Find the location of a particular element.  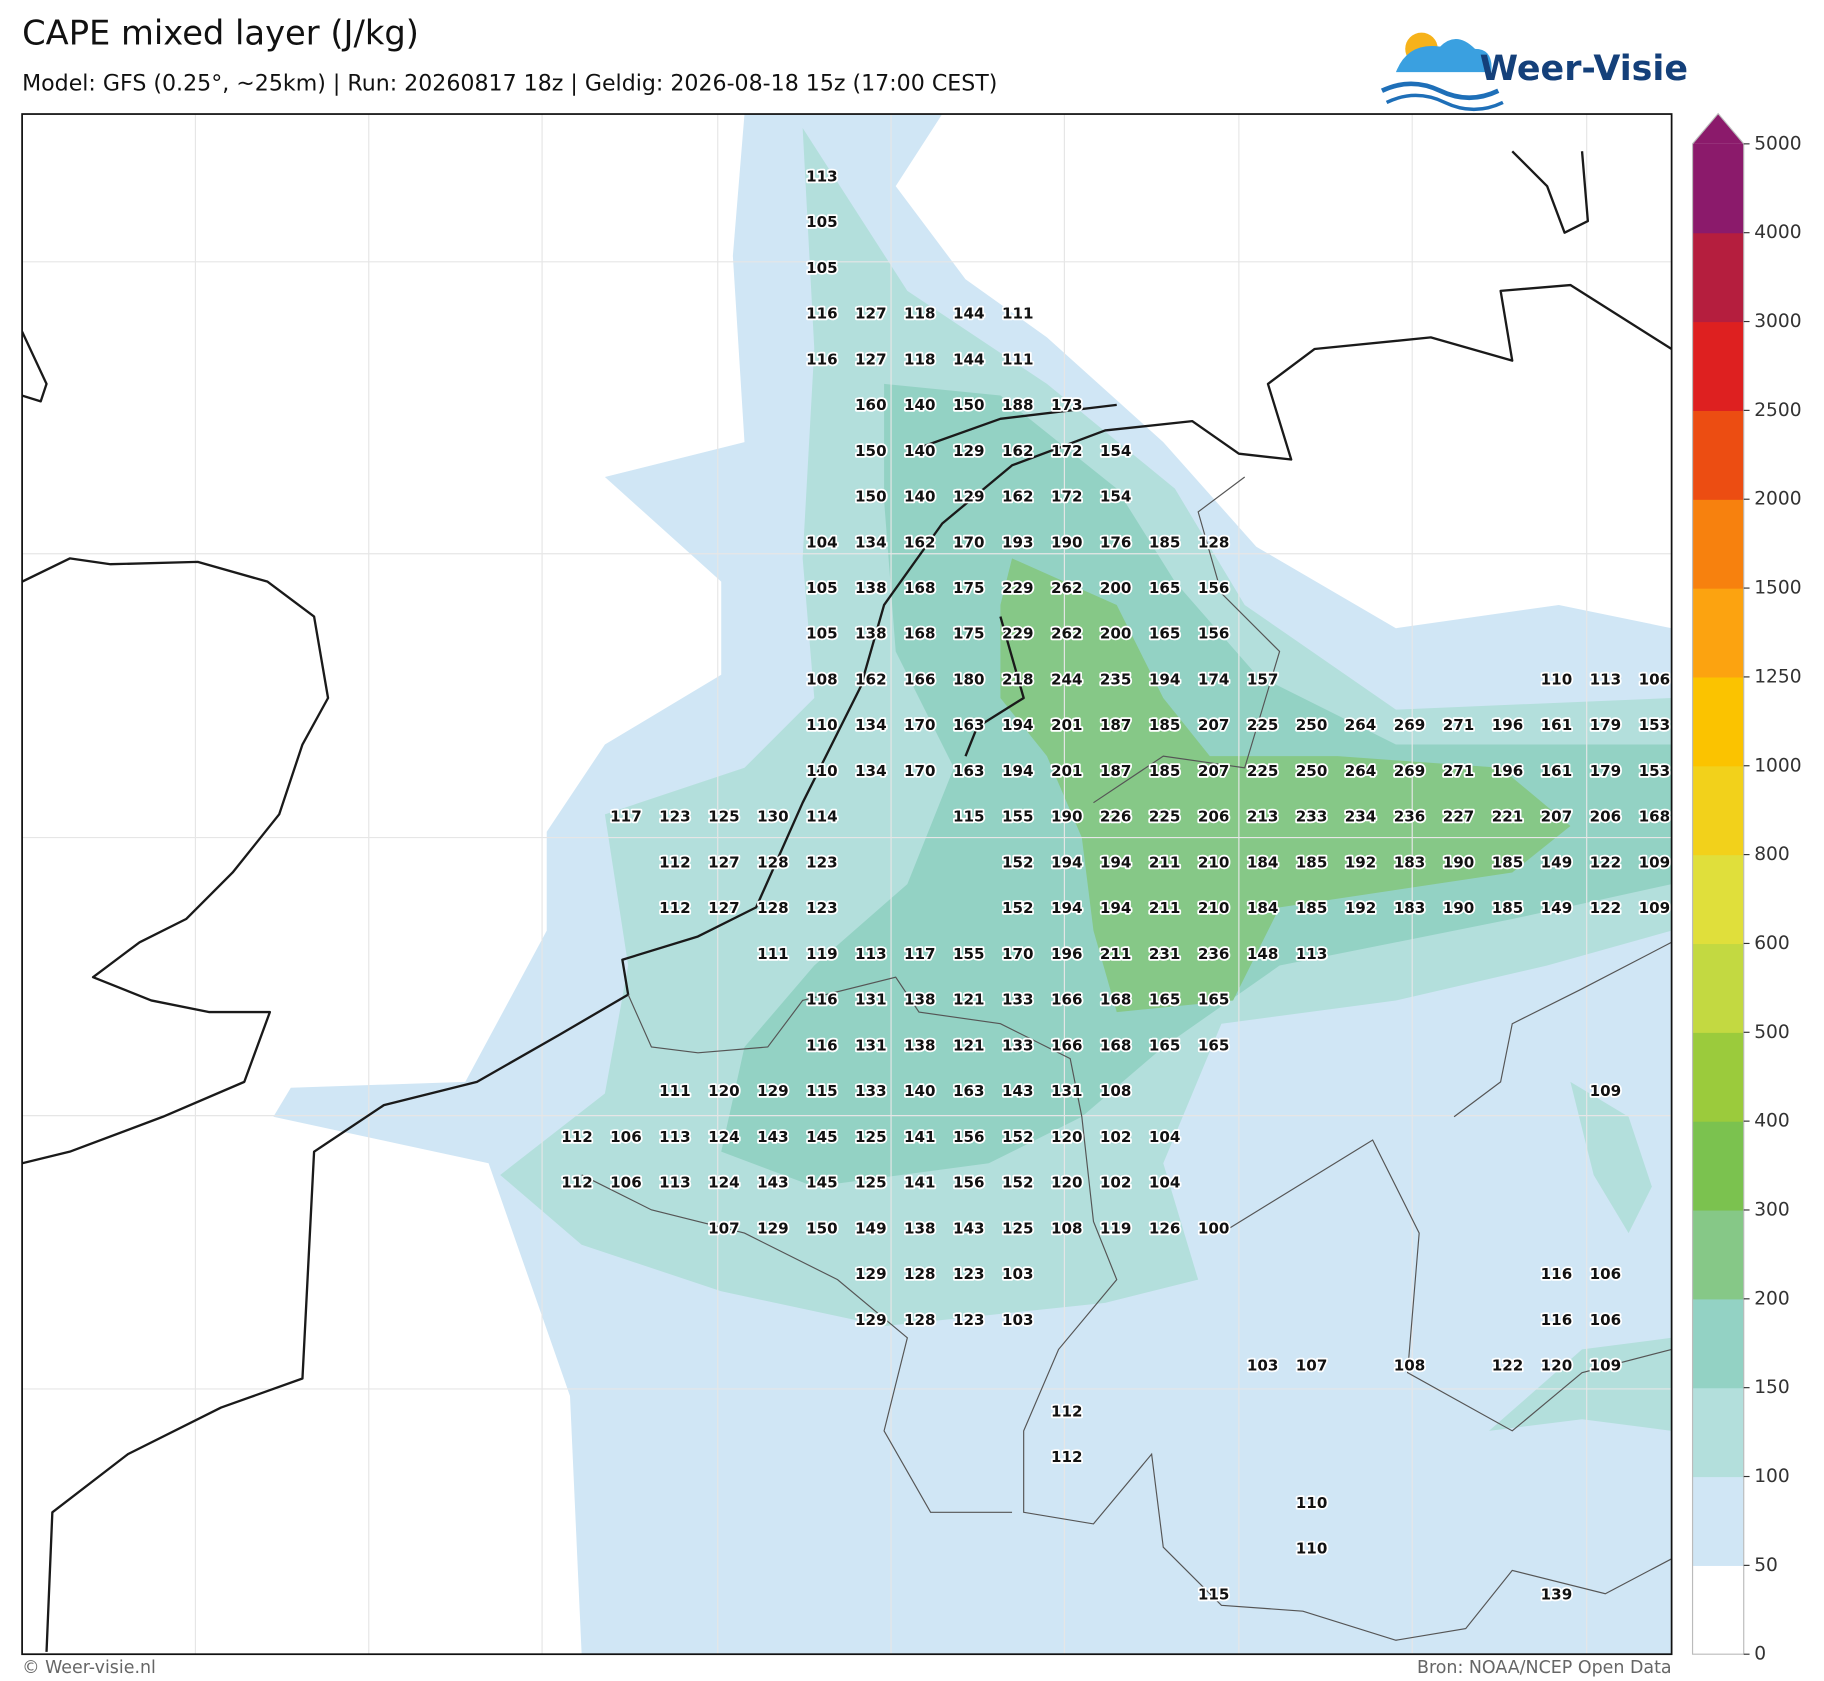

value-label: 145 is located at coordinates (822, 1137).